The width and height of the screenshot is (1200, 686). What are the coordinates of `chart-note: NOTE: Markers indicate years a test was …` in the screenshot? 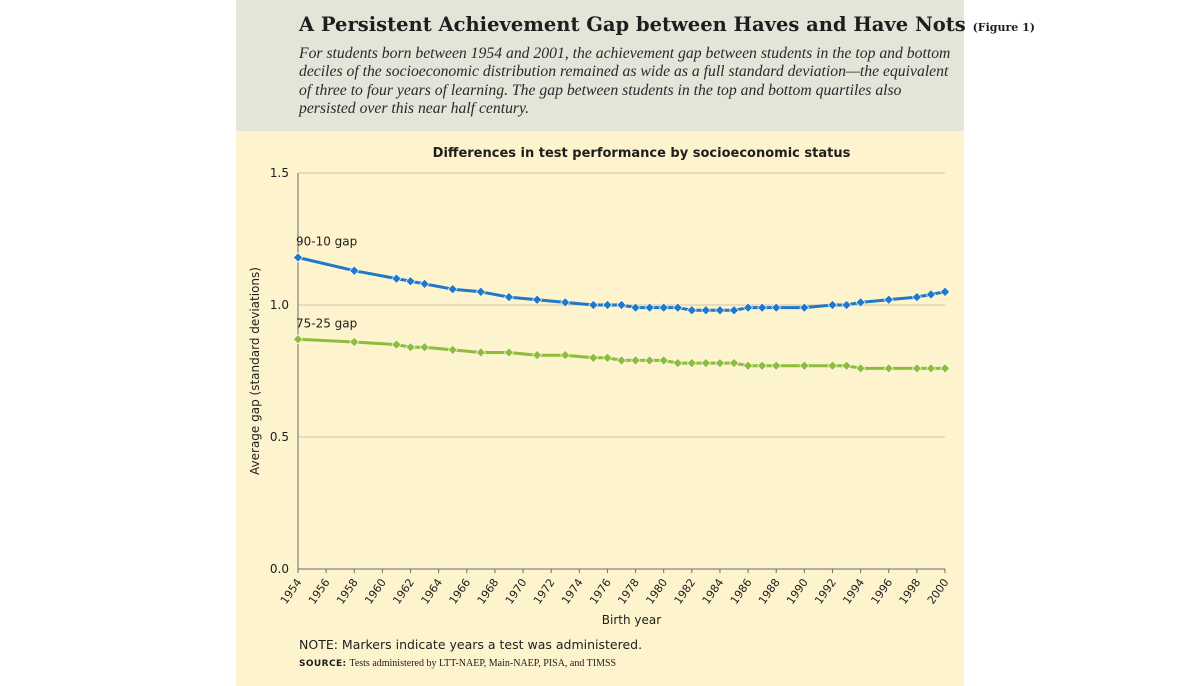 It's located at (471, 644).